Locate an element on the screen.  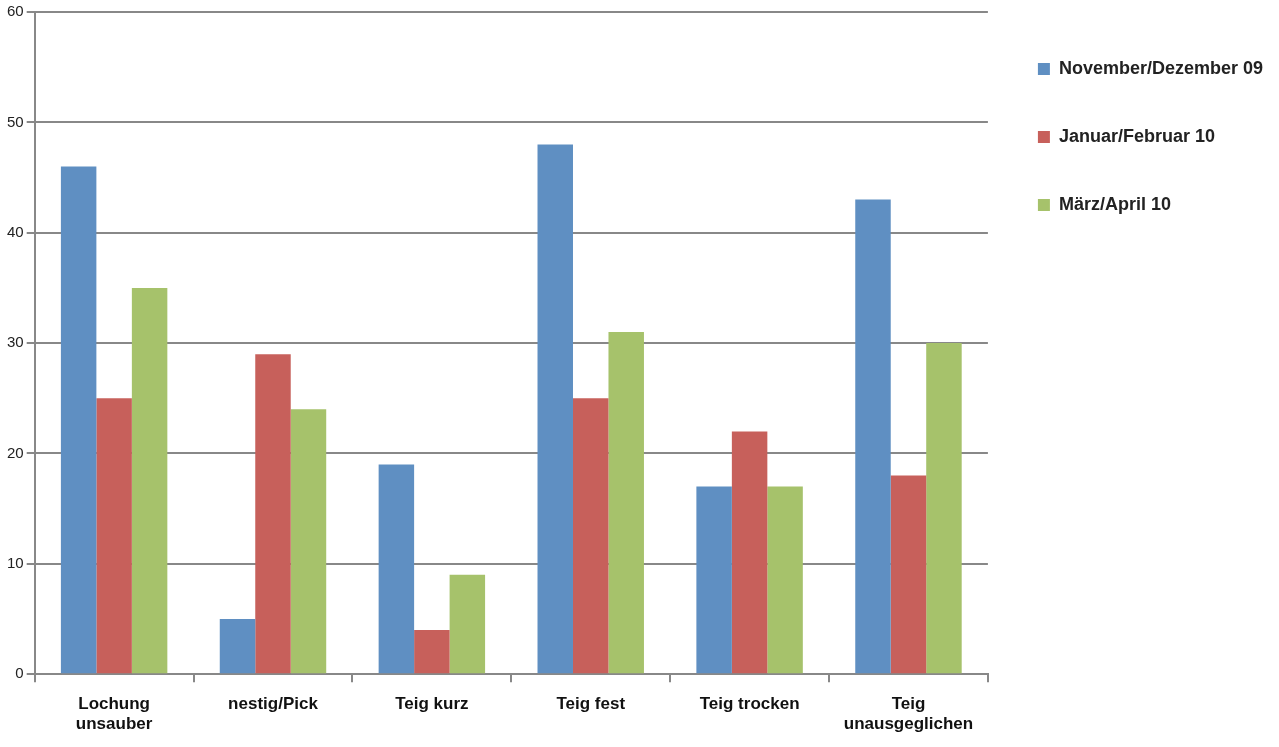
x-tick-label: Teig kurz is located at coordinates (432, 704).